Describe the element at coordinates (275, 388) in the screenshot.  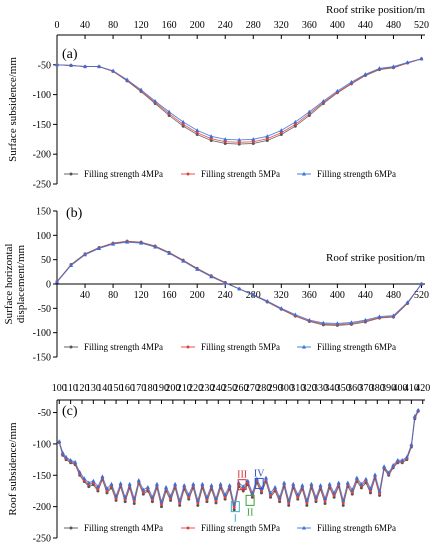
I see `x-tick-label: 290` at that location.